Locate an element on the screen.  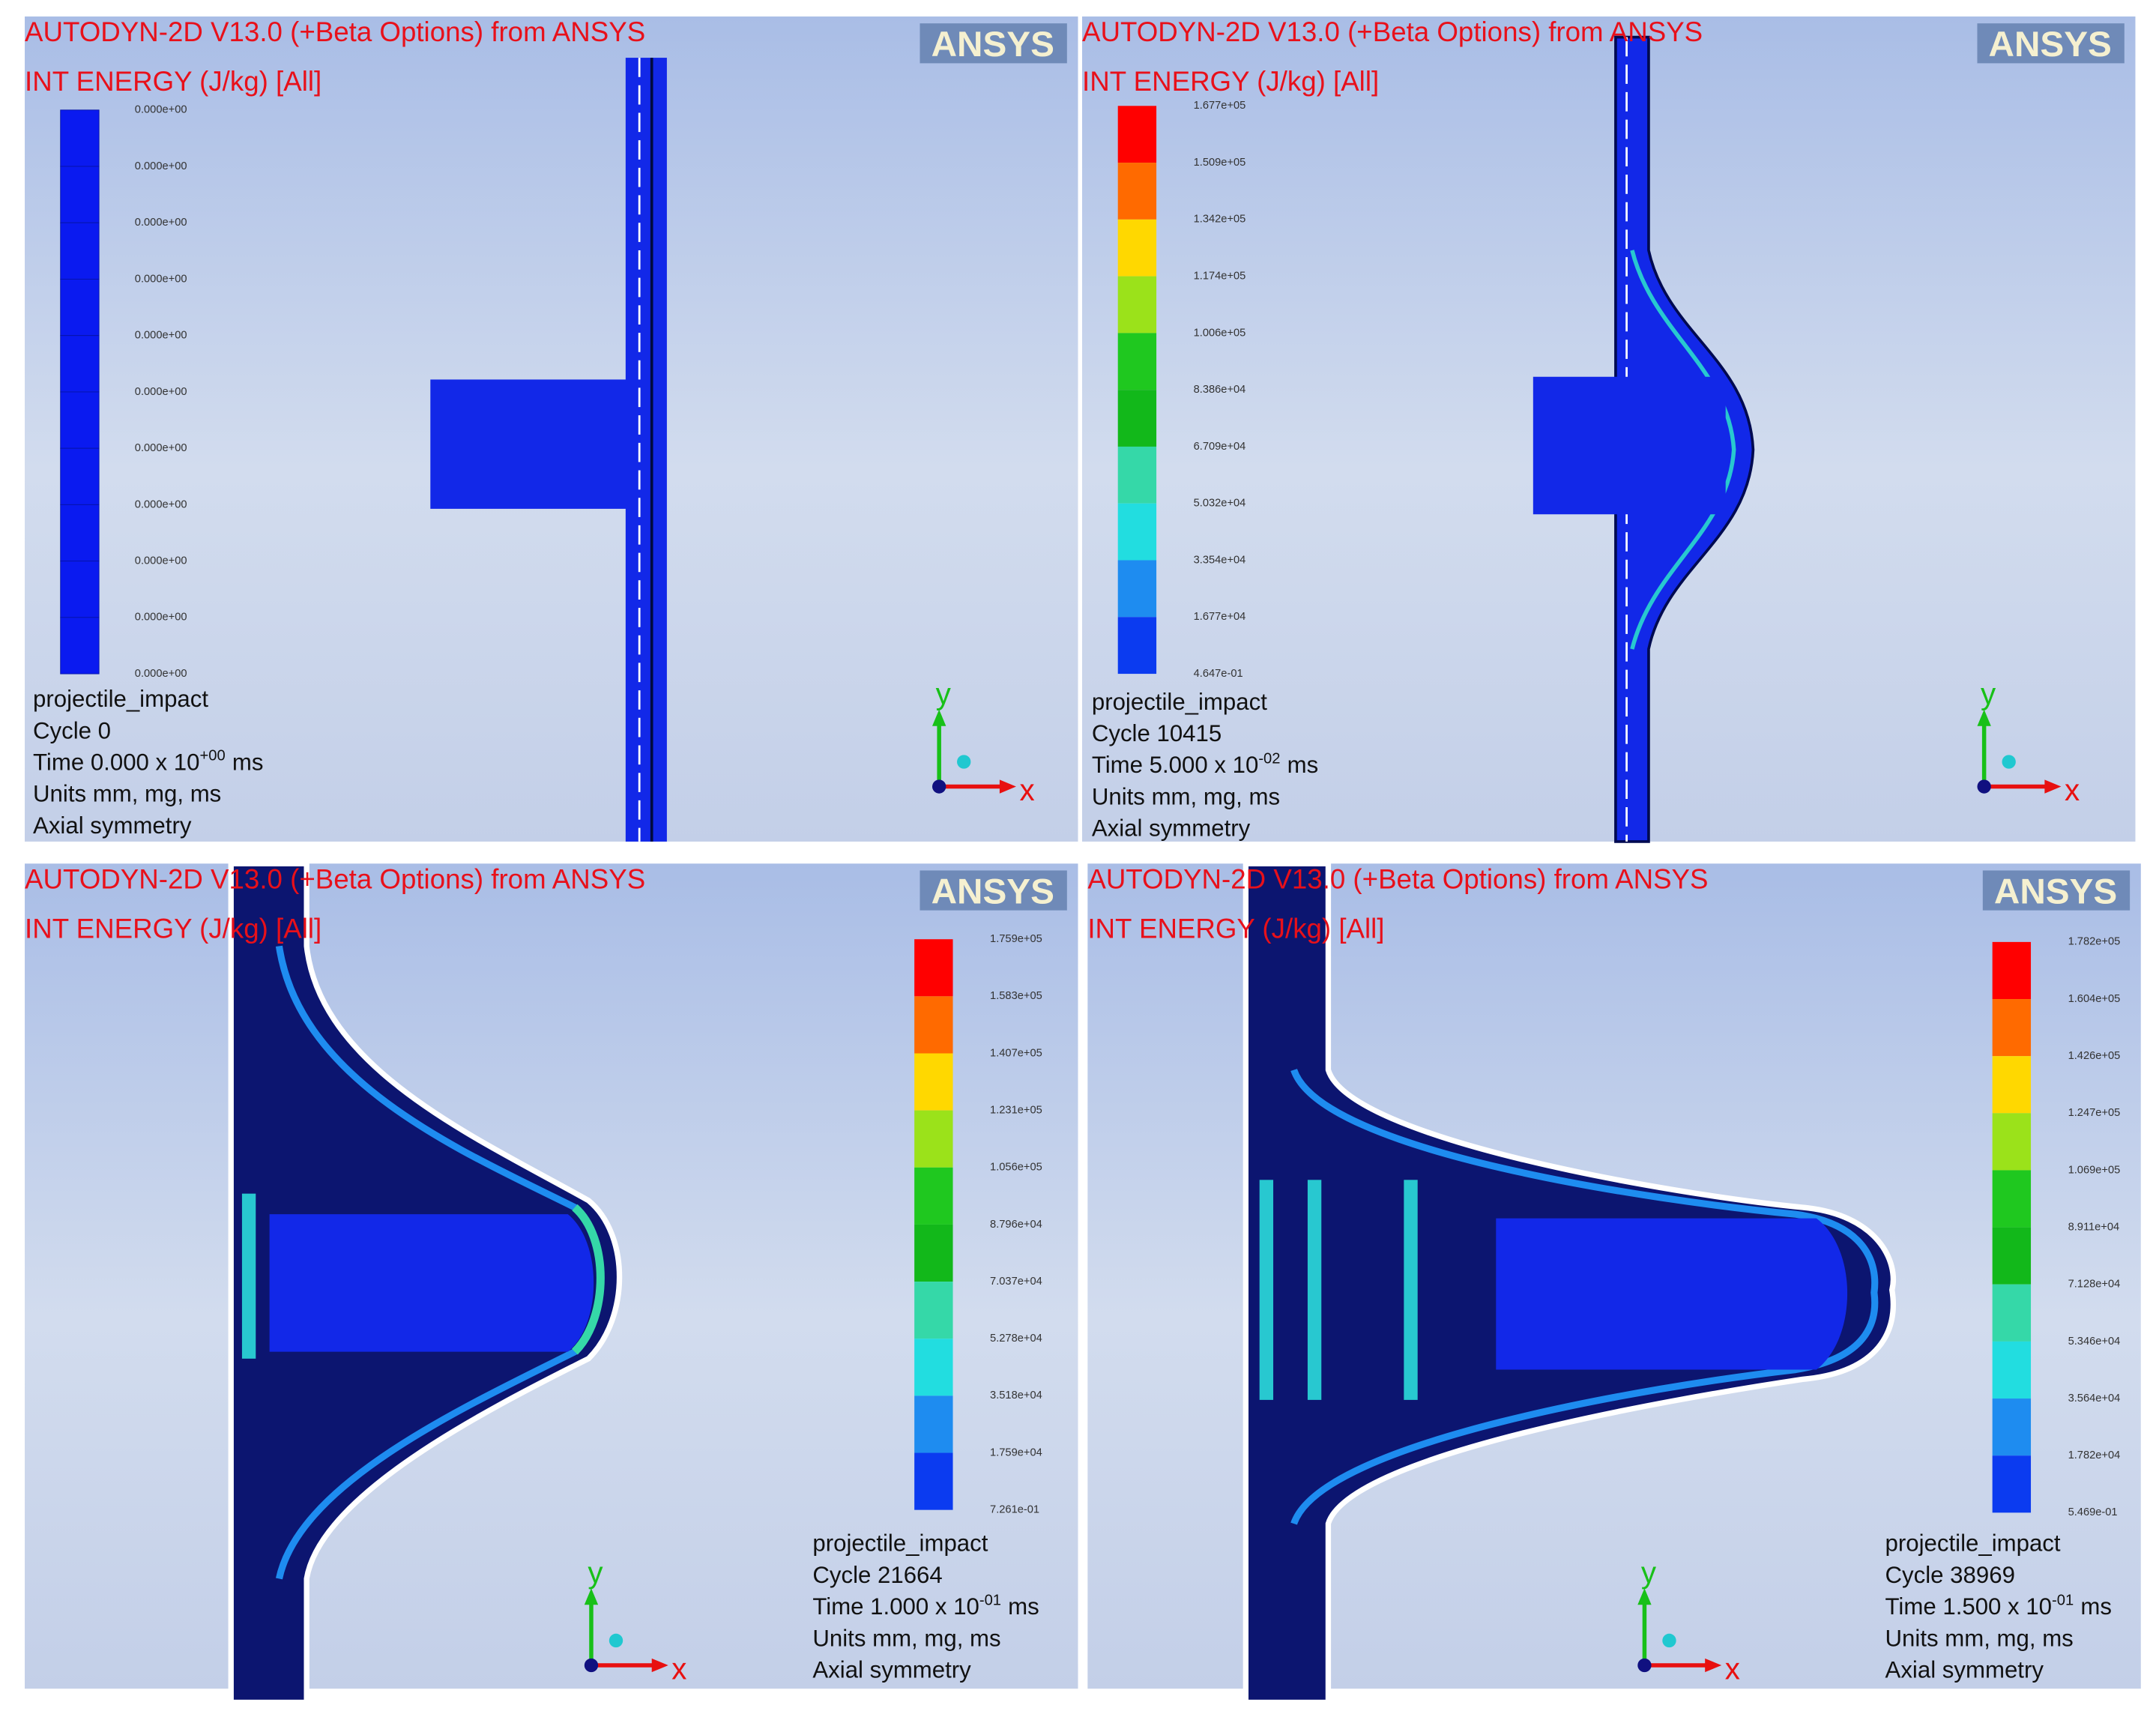
legend-label: 3.354e+04 is located at coordinates (1220, 560).